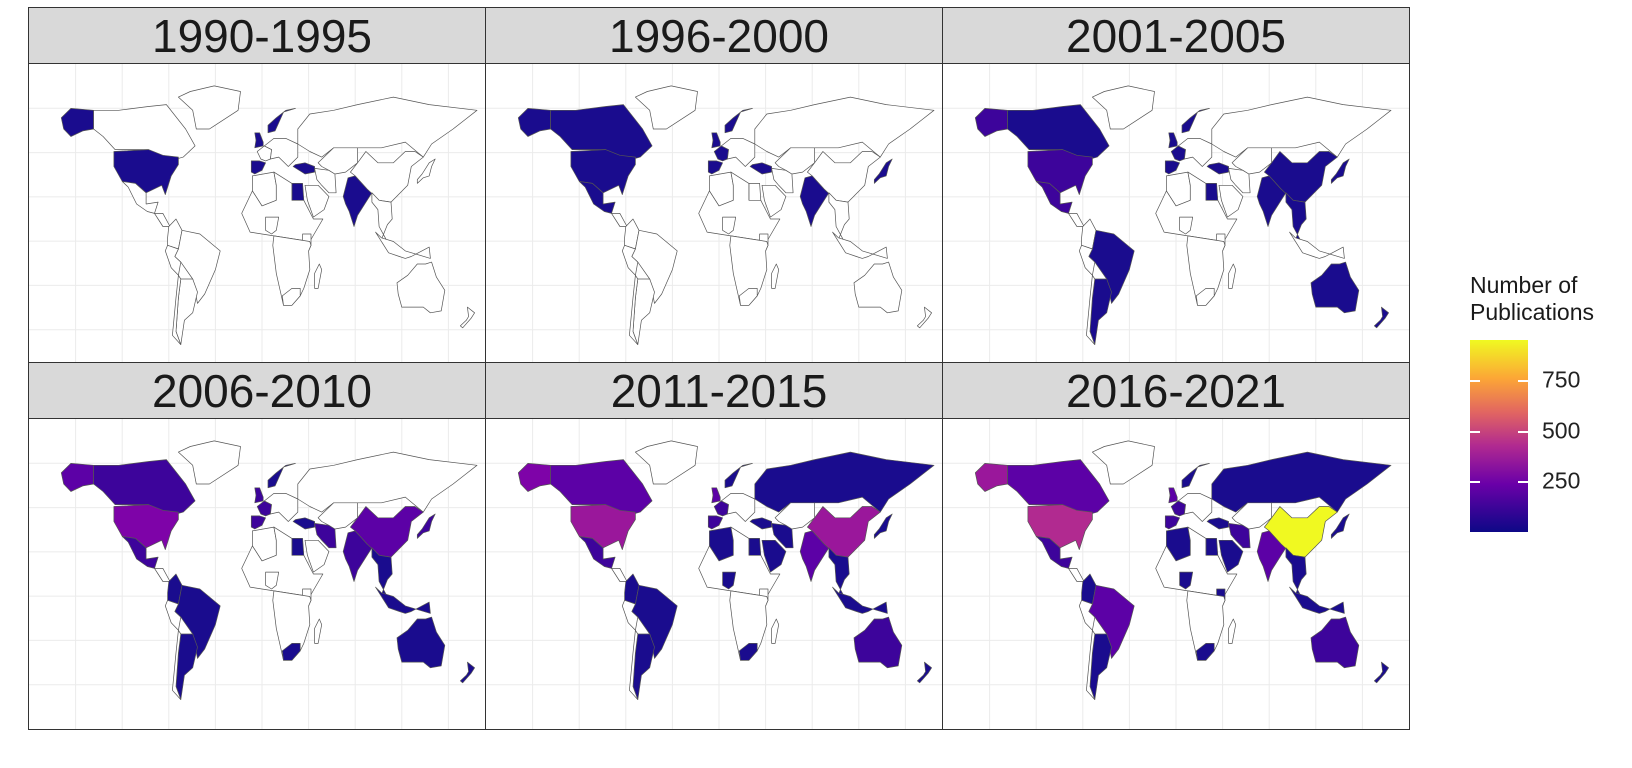  What do you see at coordinates (1054, 197) in the screenshot?
I see `country-mexico` at bounding box center [1054, 197].